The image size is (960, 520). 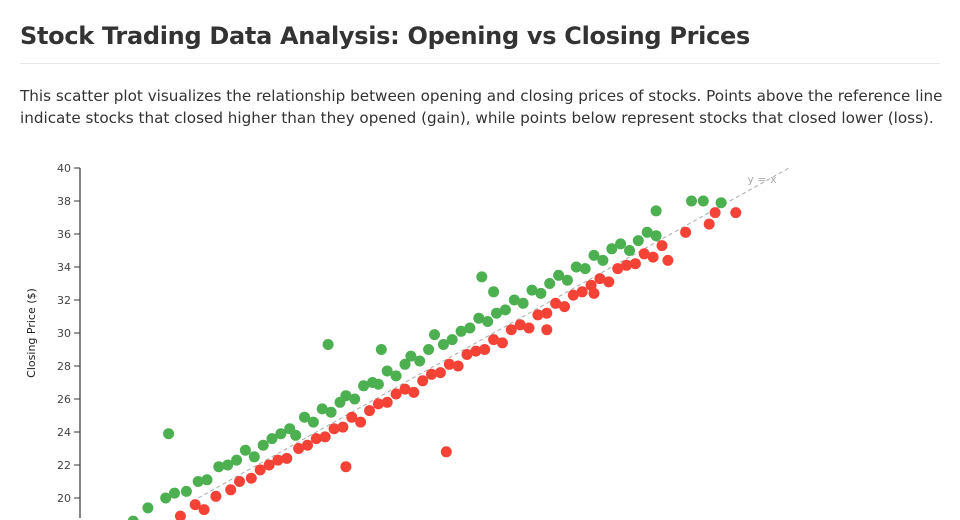 I want to click on y-tick-label: 20, so click(x=64, y=498).